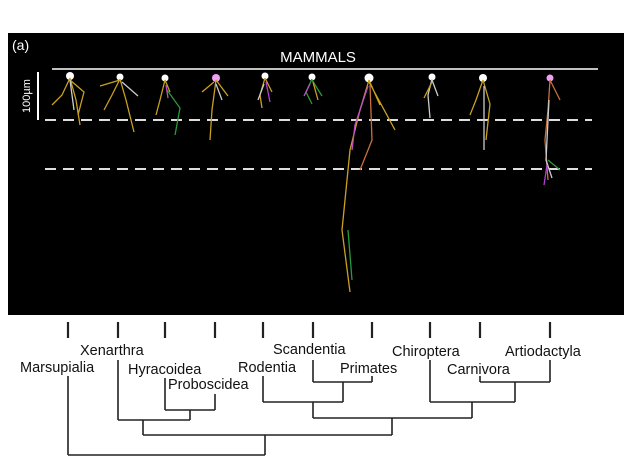 This screenshot has width=640, height=468. What do you see at coordinates (543, 352) in the screenshot?
I see `taxon-label: Artiodactyla` at bounding box center [543, 352].